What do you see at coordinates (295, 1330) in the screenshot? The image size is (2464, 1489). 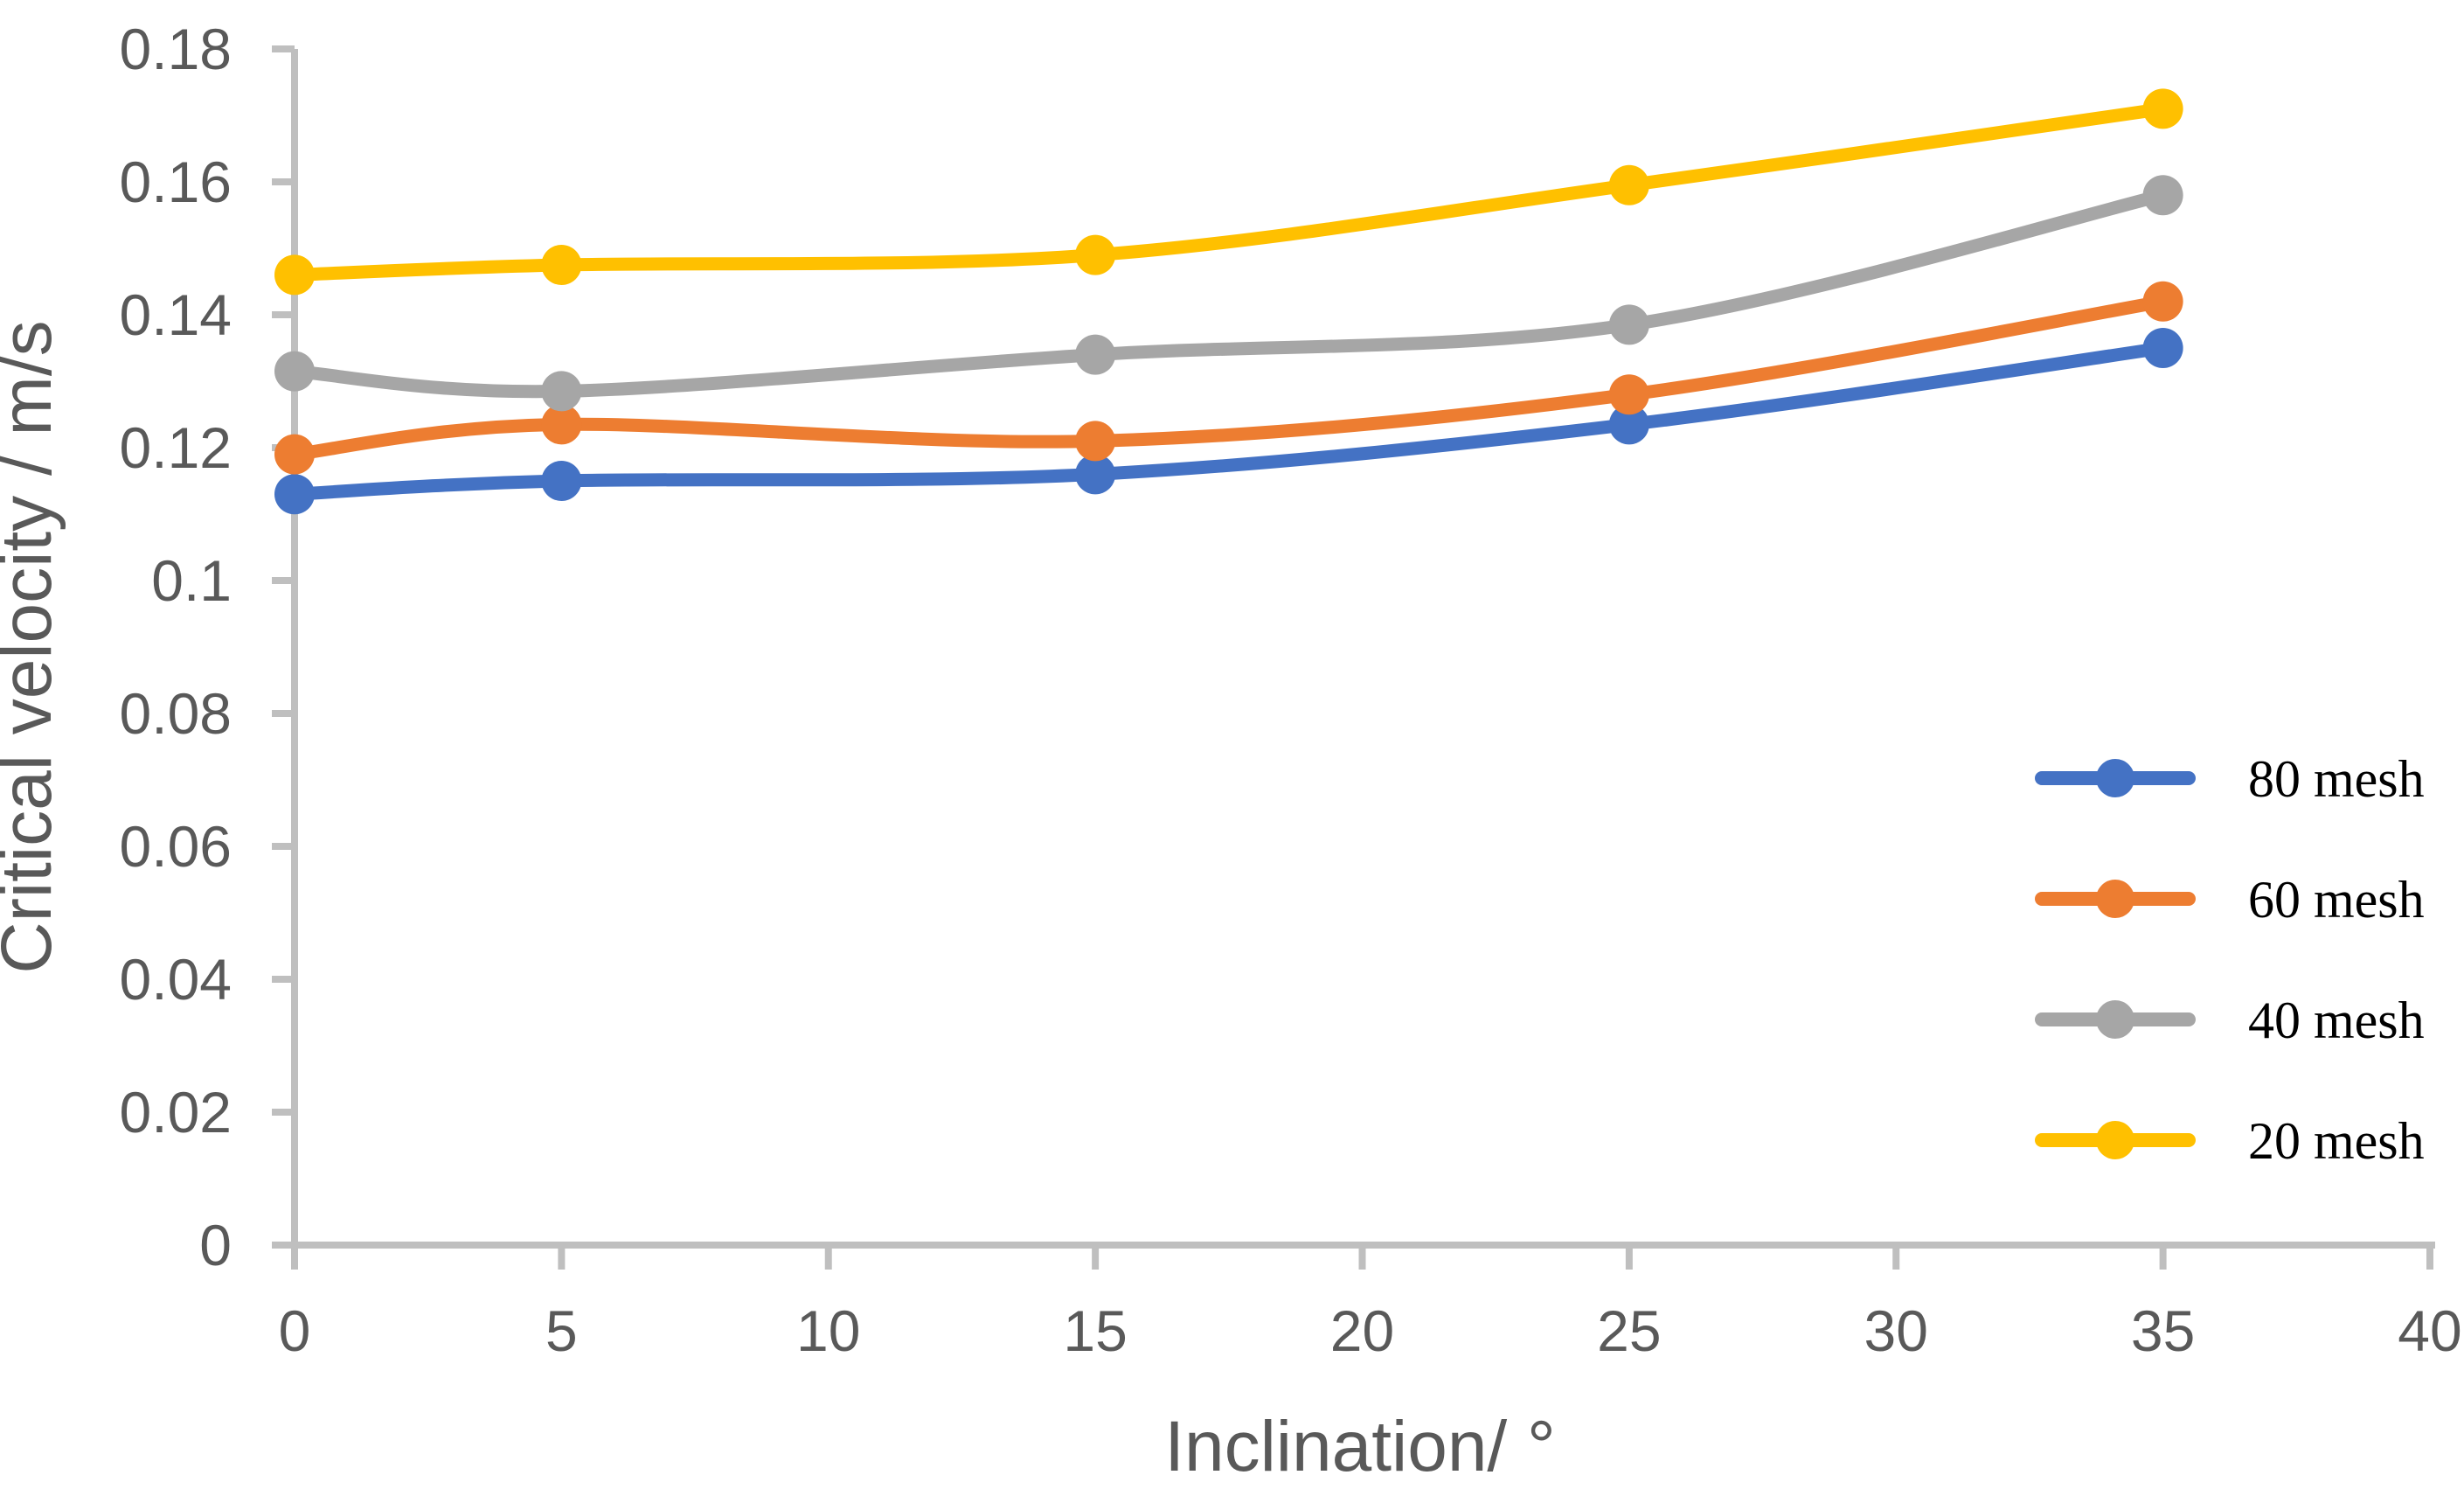 I see `x-tick-label: 0` at bounding box center [295, 1330].